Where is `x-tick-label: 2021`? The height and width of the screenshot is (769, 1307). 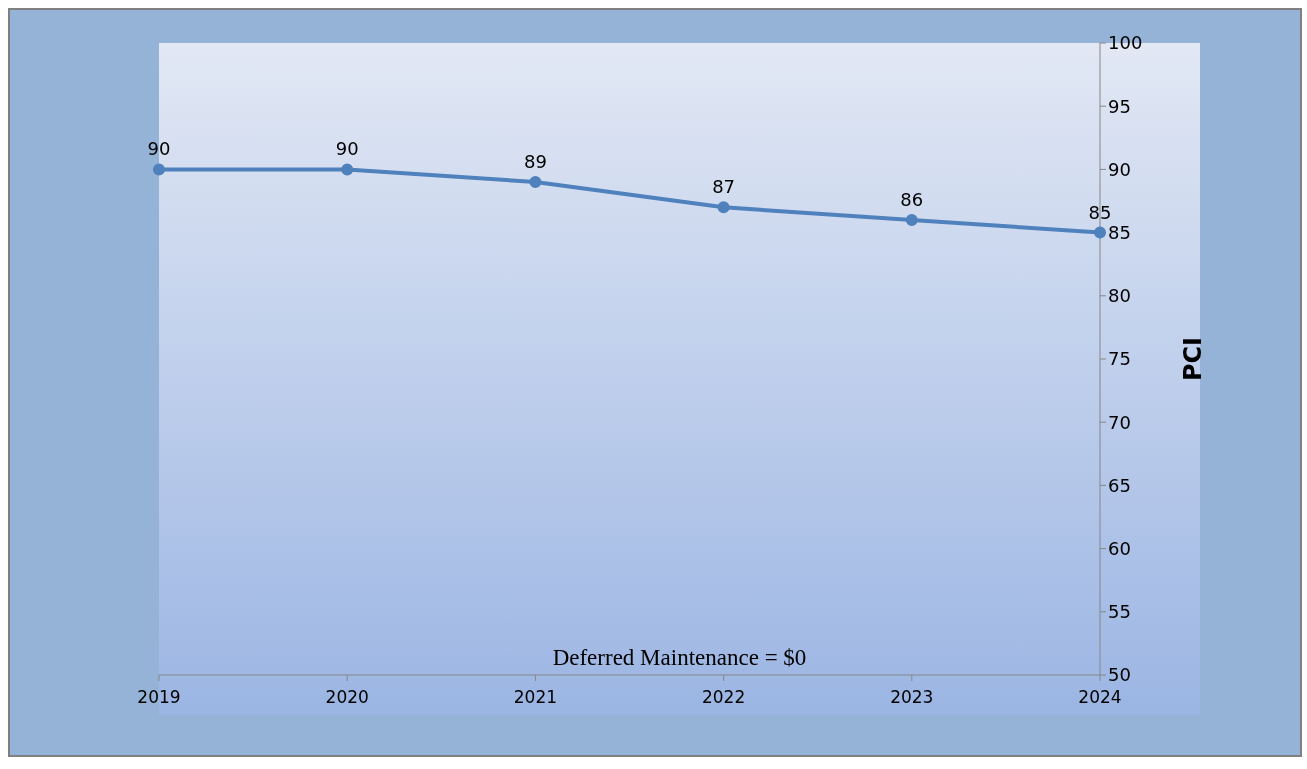 x-tick-label: 2021 is located at coordinates (535, 697).